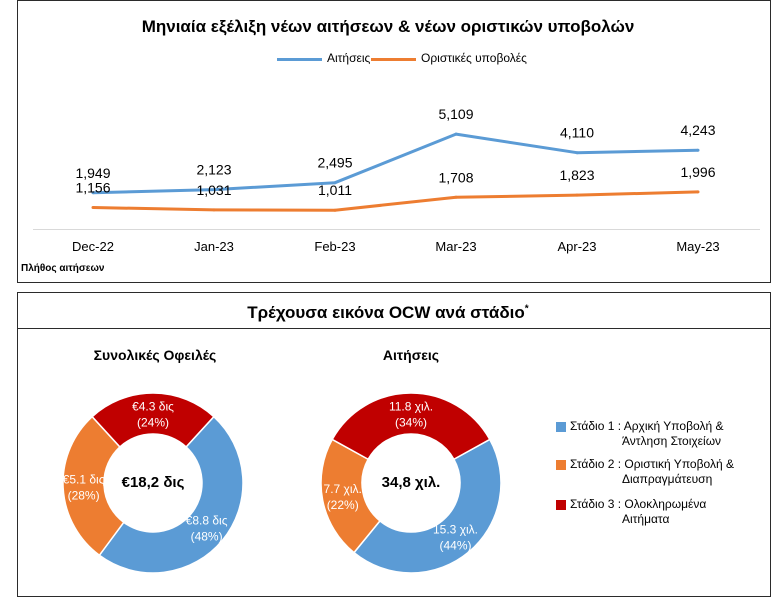 This screenshot has height=599, width=776. What do you see at coordinates (343, 489) in the screenshot?
I see `donut-right-value-label: 7.7 χιλ.` at bounding box center [343, 489].